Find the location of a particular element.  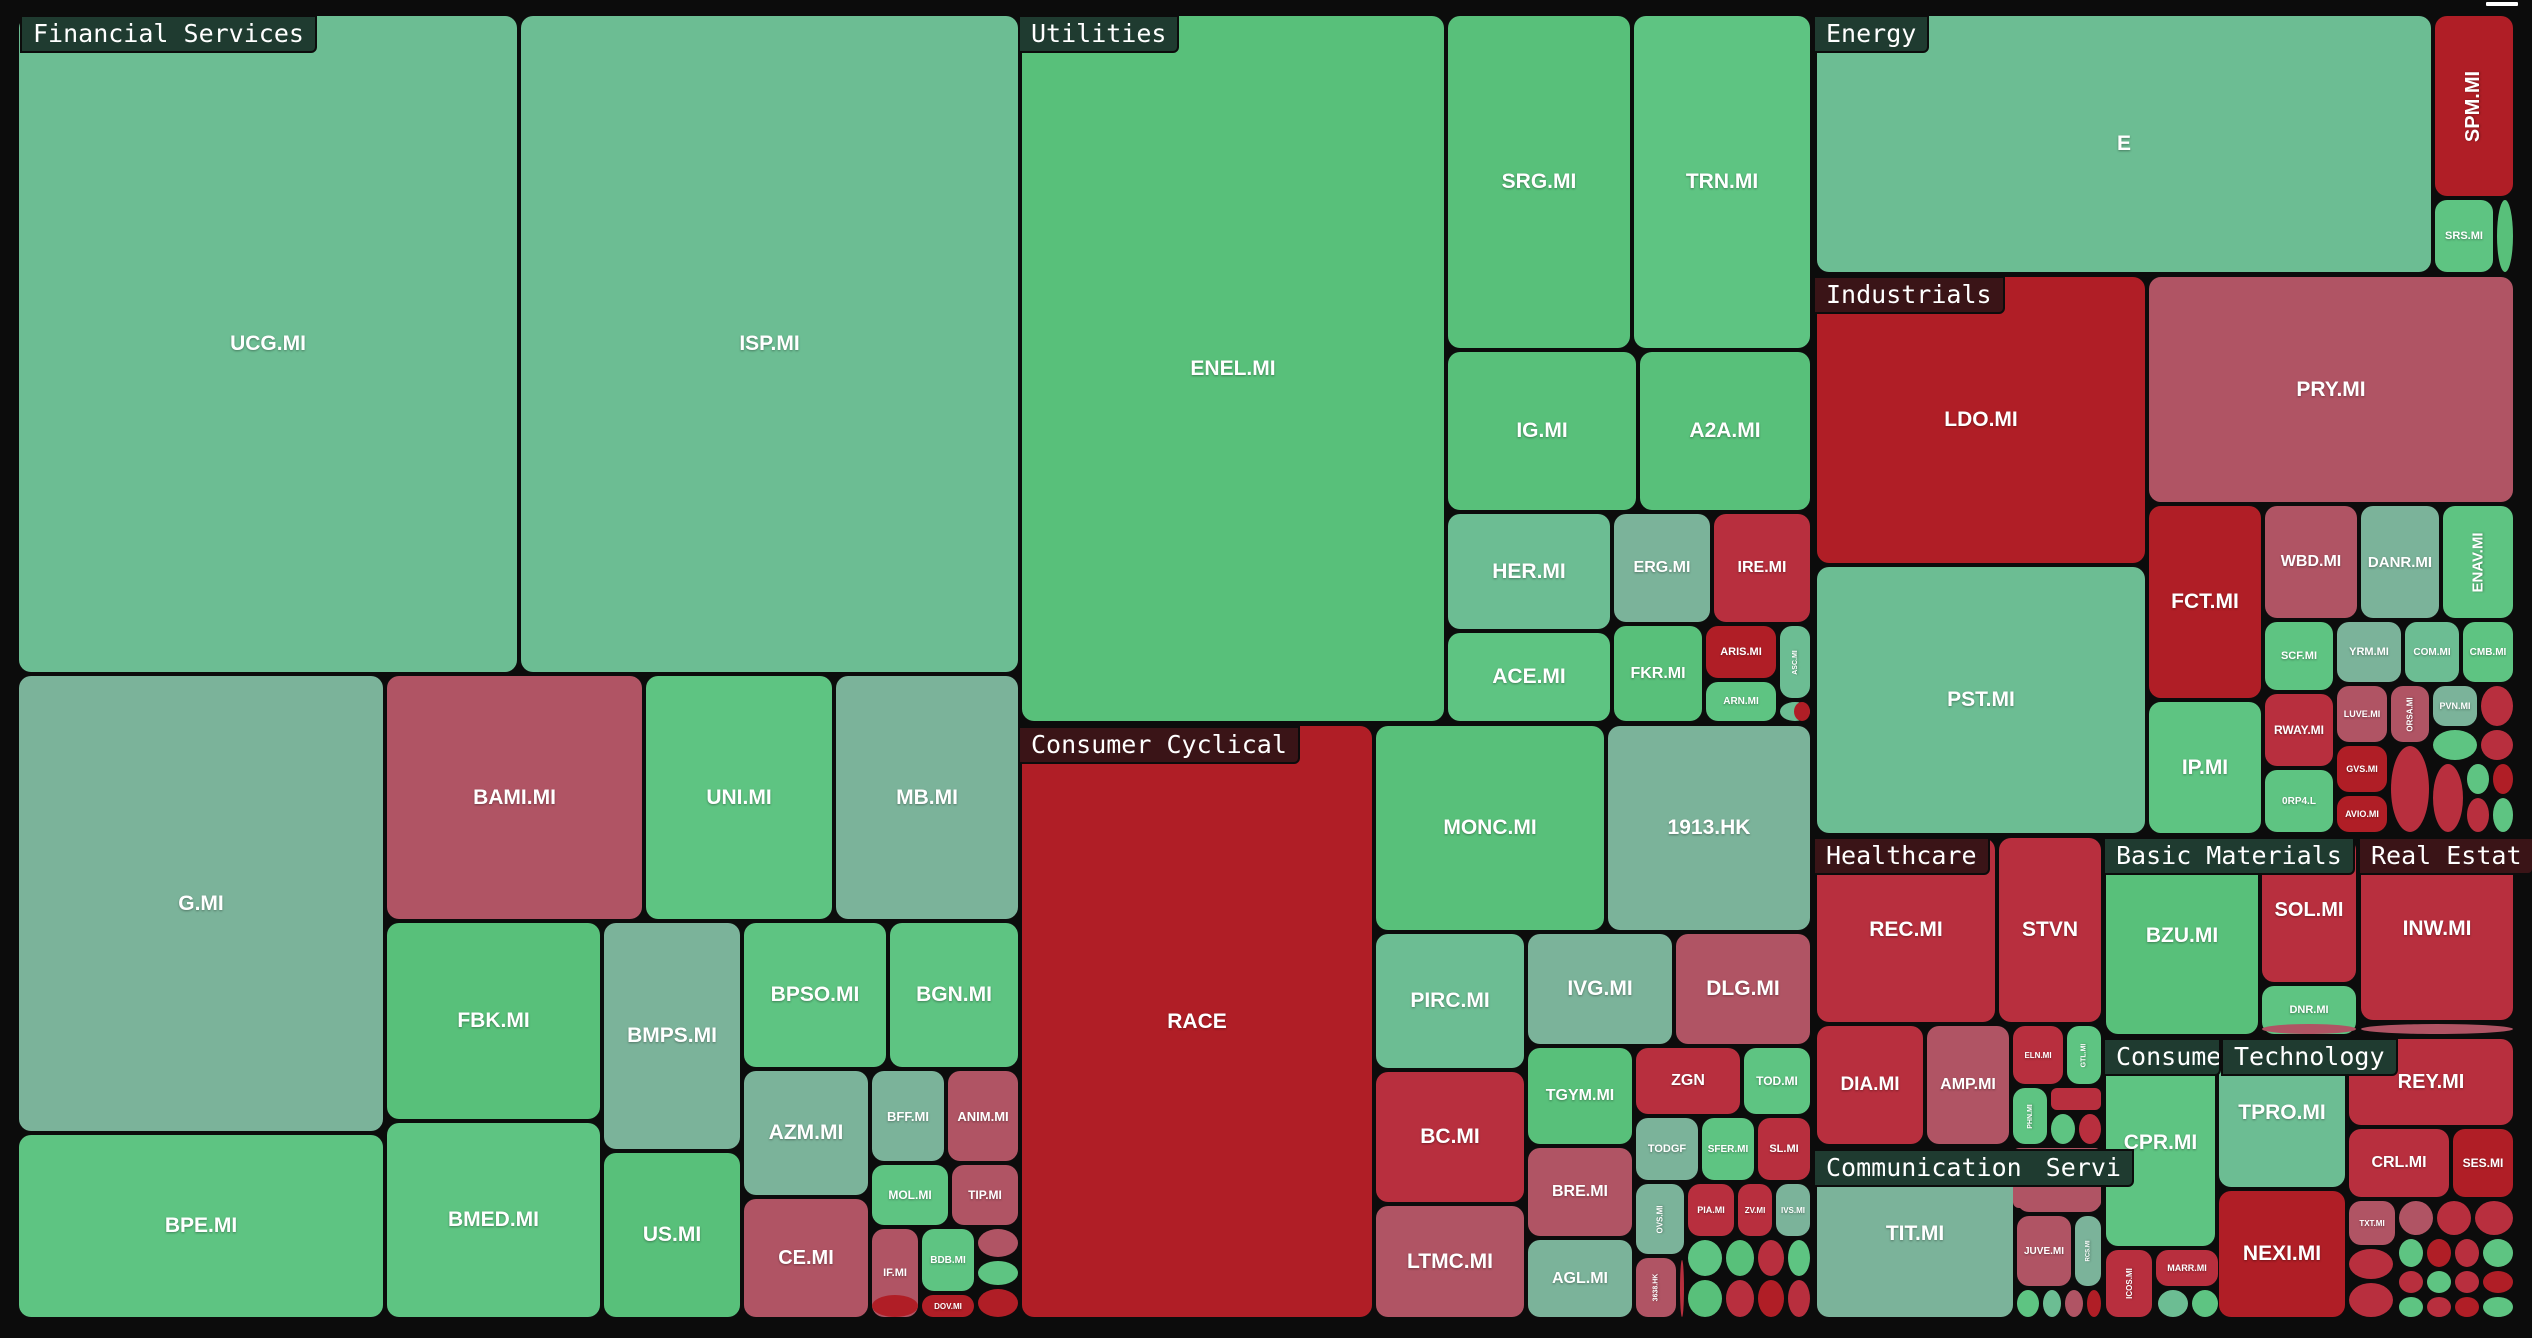

tile-isp-mi: ISP.MI is located at coordinates (769, 344).